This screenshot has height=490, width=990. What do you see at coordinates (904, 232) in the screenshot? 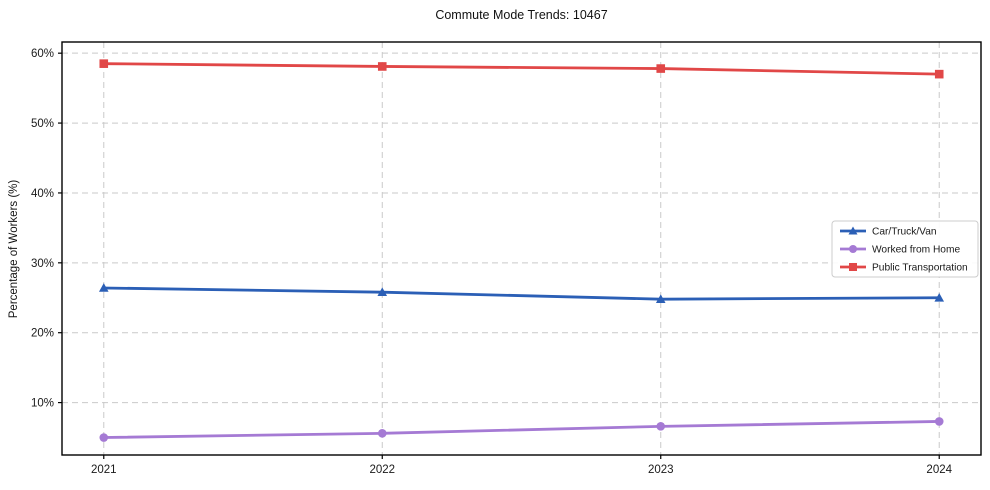
I see `legend-label: Car/Truck/Van` at bounding box center [904, 232].